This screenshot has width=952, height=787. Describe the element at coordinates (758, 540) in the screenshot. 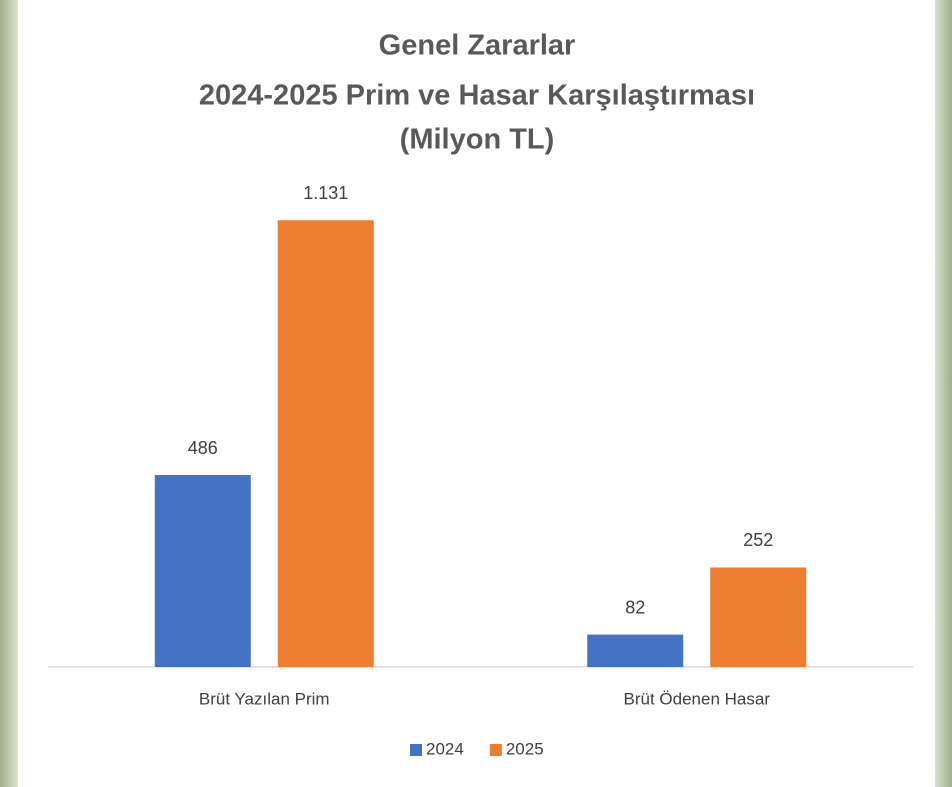

I see `data-label: 252` at that location.